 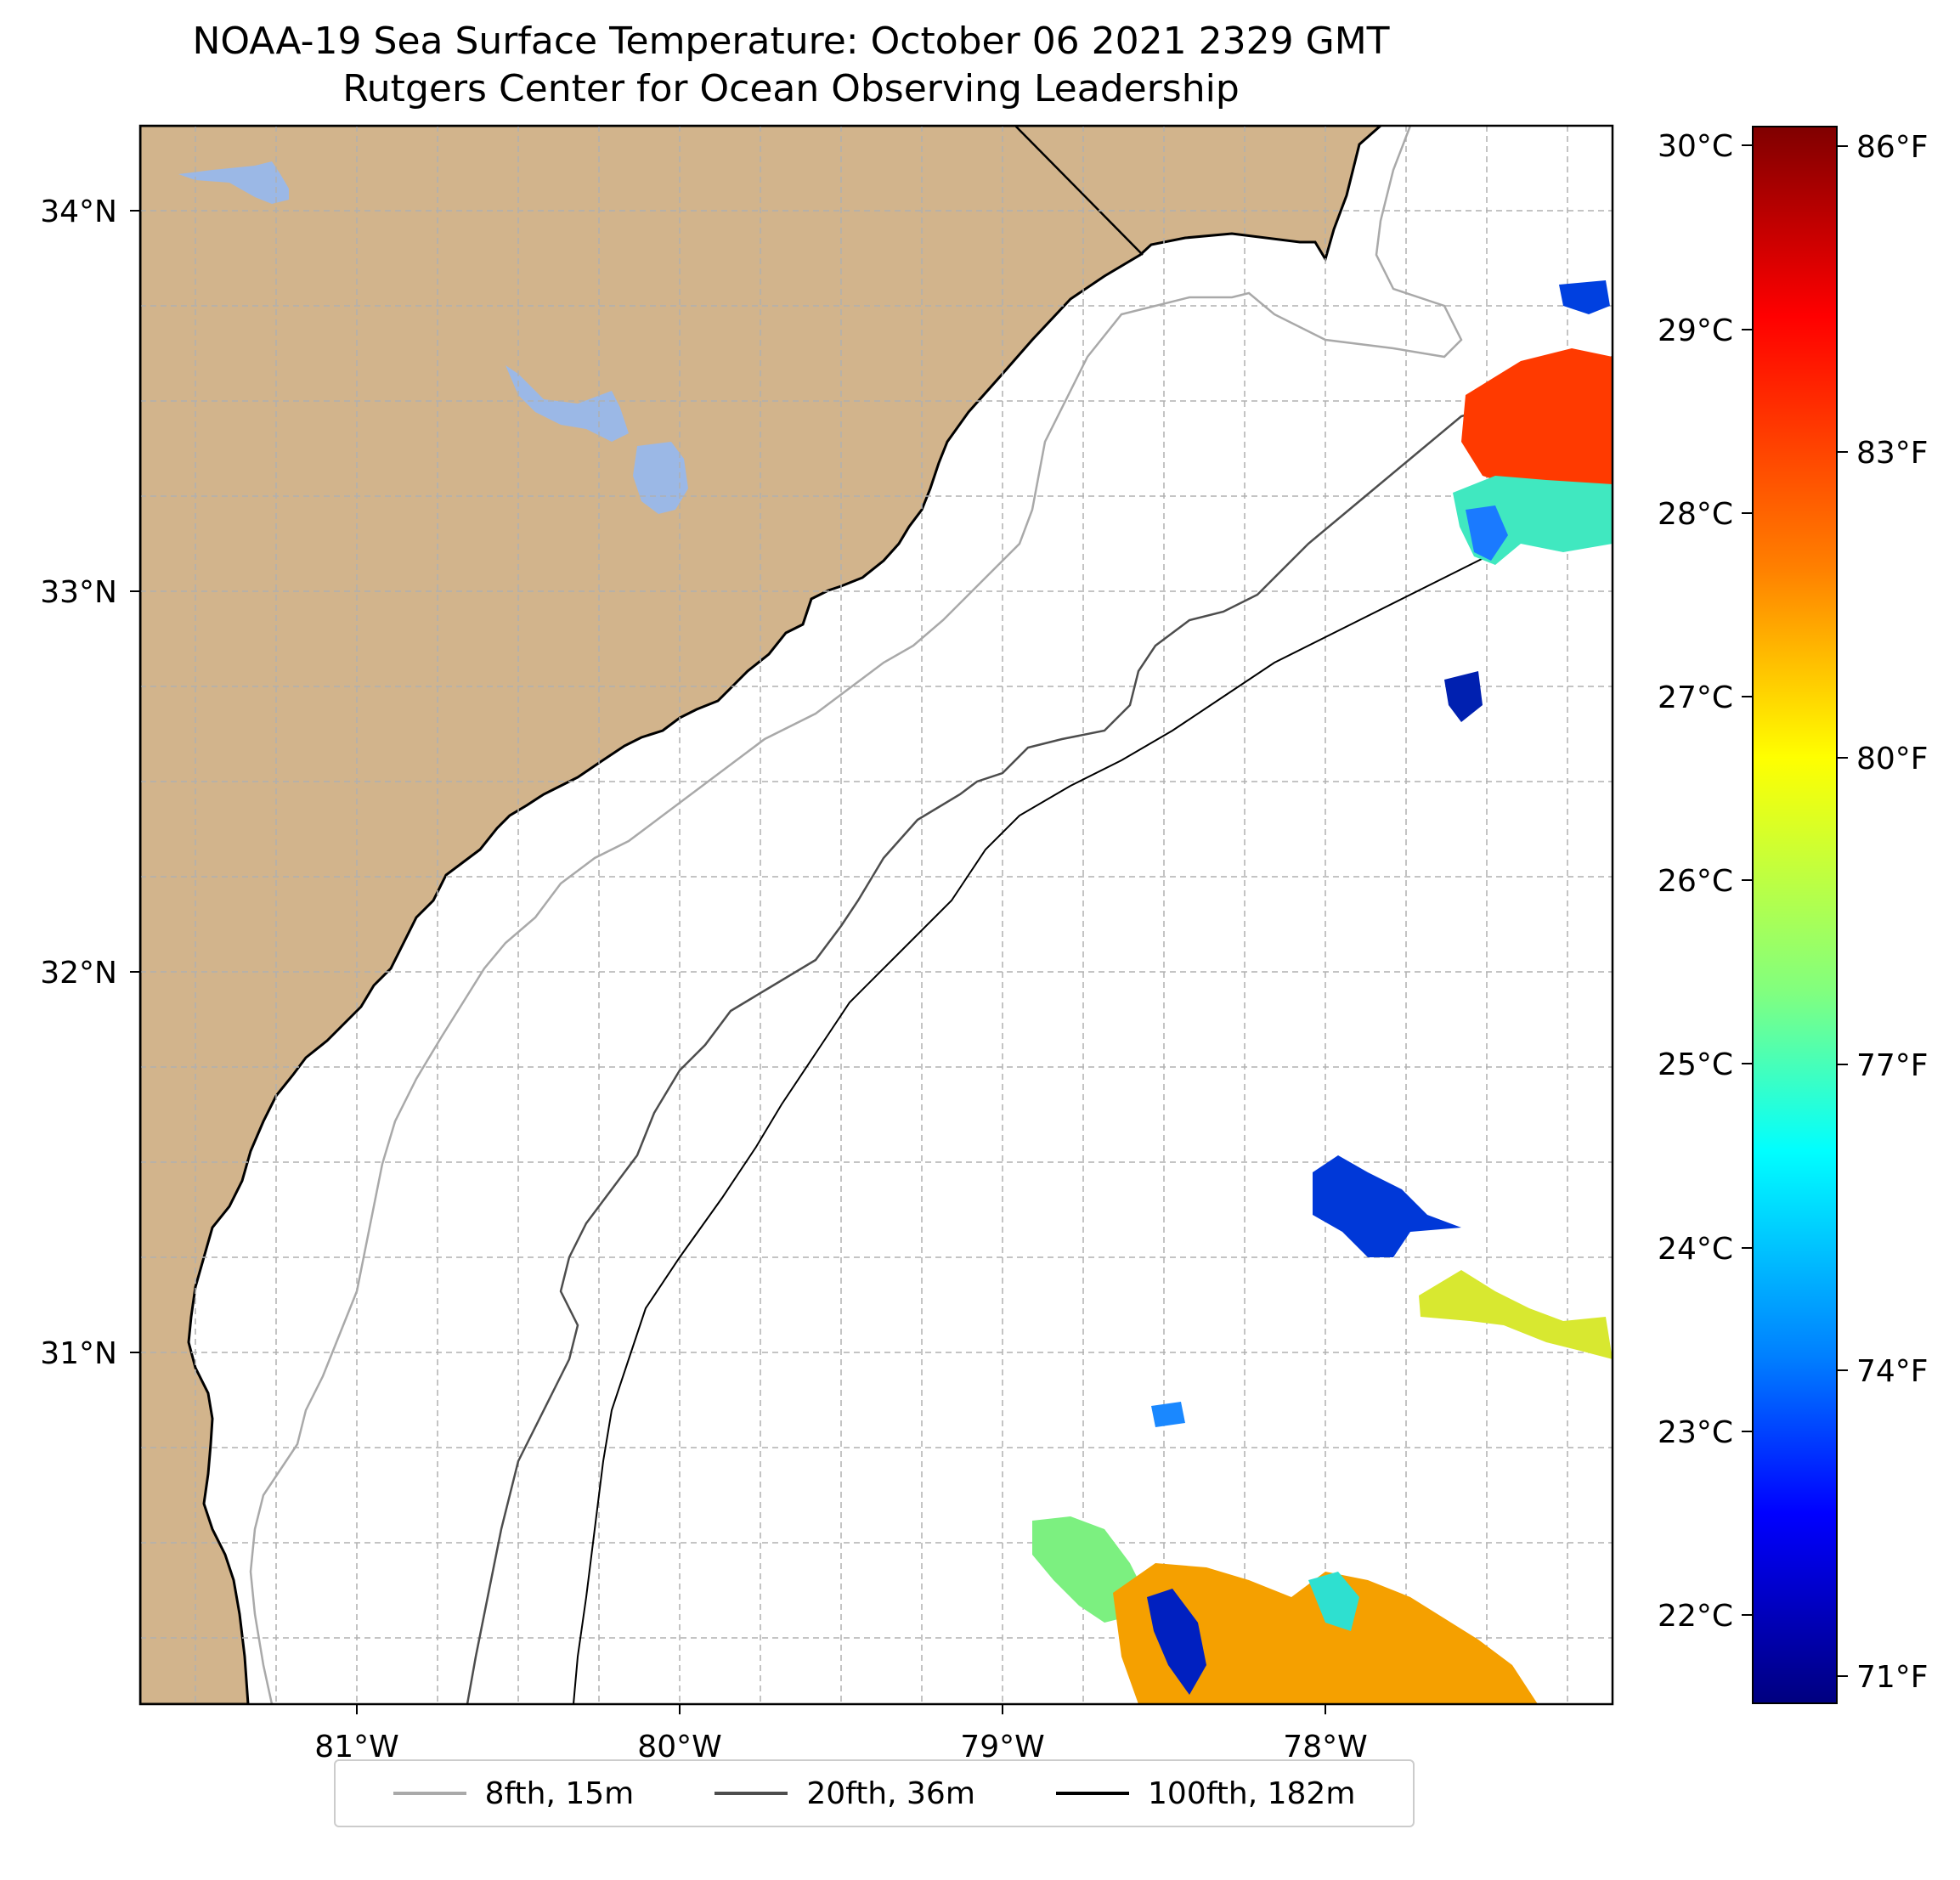 I want to click on celsius-tick-label: 25°C, so click(x=1695, y=1064).